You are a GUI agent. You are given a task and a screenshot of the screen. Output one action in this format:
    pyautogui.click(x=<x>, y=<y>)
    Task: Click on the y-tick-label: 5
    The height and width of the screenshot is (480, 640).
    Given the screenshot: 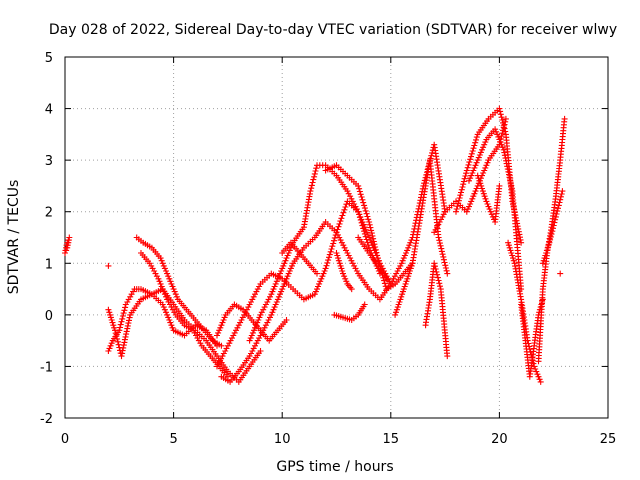 What is the action you would take?
    pyautogui.click(x=49, y=58)
    